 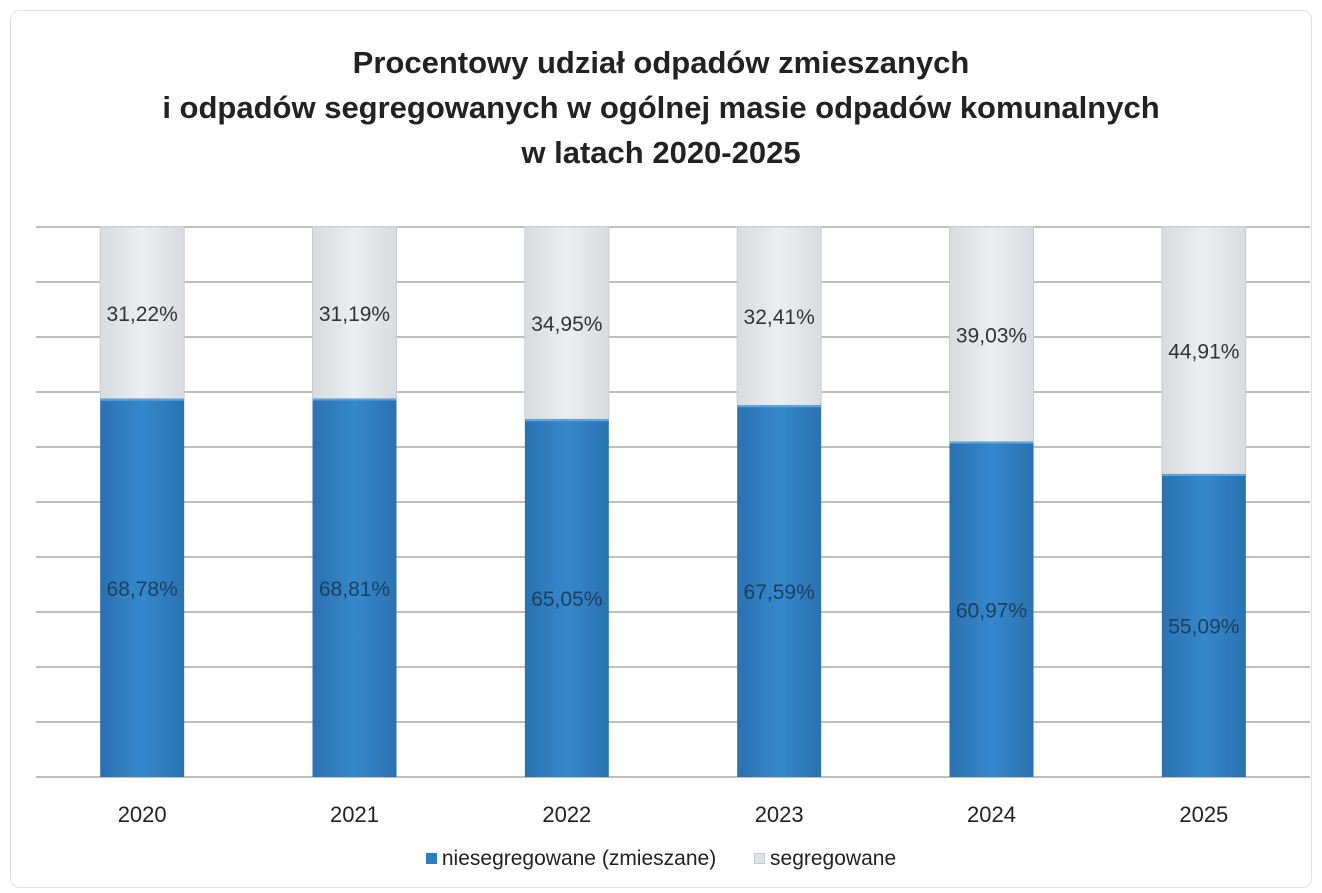 I want to click on label-segregowane-2023: 32,41%, so click(x=779, y=317).